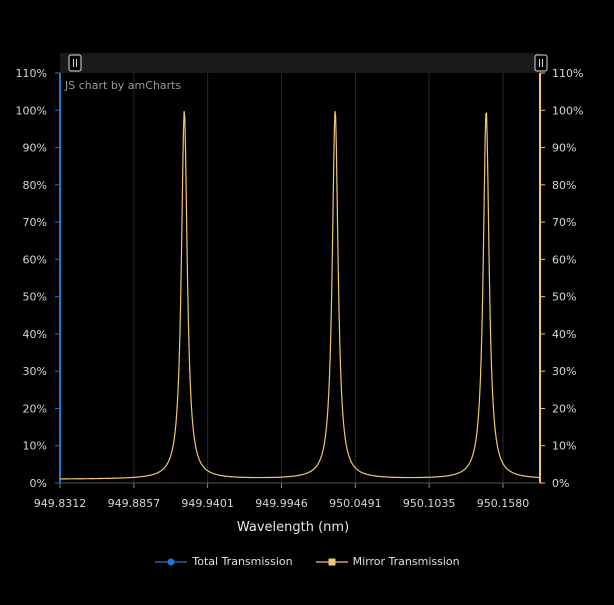  What do you see at coordinates (31, 73) in the screenshot?
I see `y-tick-label-left: 110%` at bounding box center [31, 73].